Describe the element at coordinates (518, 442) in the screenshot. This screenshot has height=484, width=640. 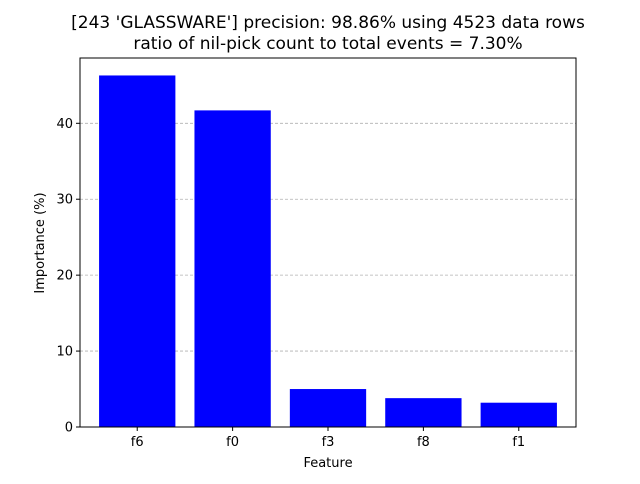
I see `x-tick-label-f1: f1` at that location.